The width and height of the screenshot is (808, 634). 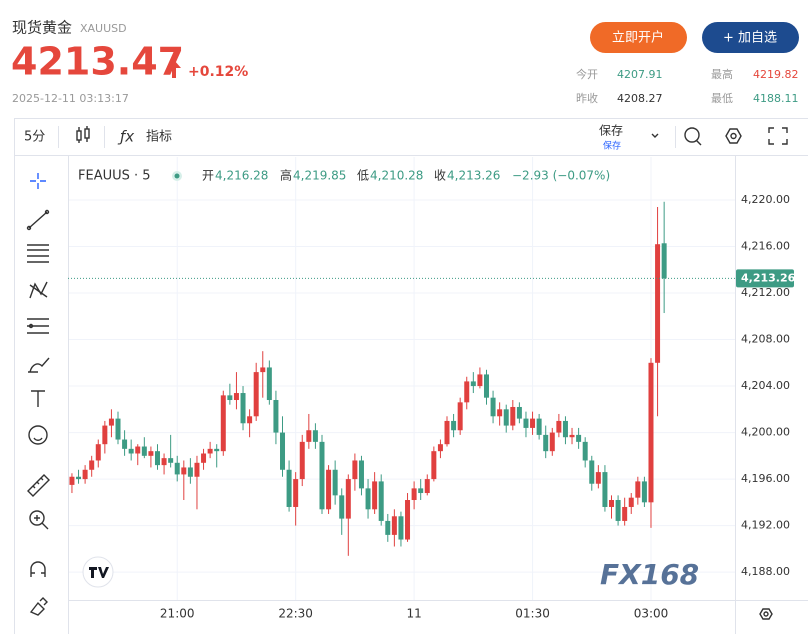 I want to click on legend-change: −2.93 (−0.07%), so click(x=561, y=176).